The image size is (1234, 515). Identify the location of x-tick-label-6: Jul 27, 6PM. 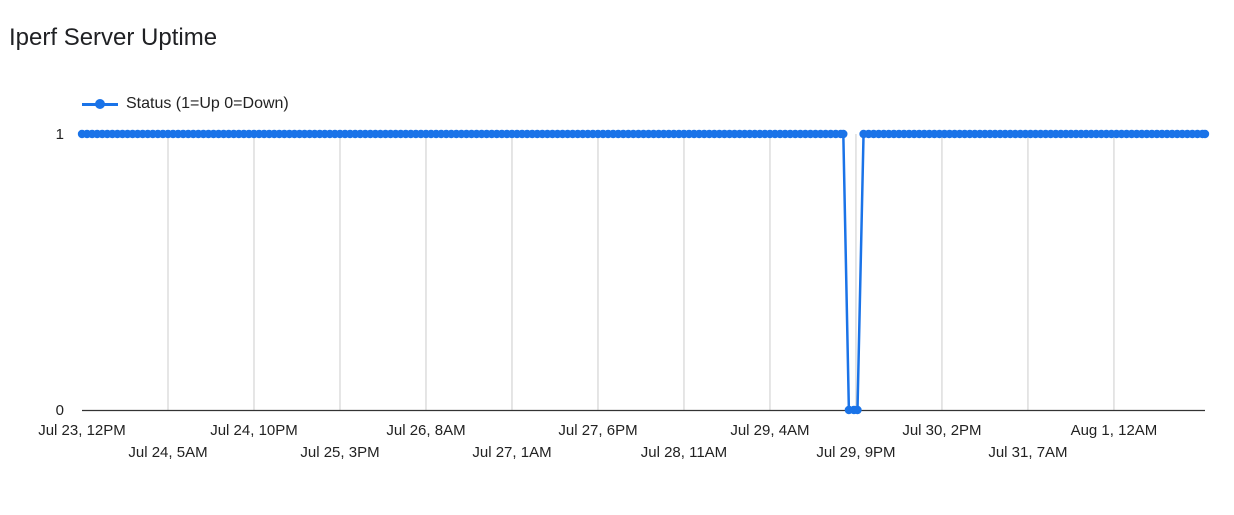
(597, 430).